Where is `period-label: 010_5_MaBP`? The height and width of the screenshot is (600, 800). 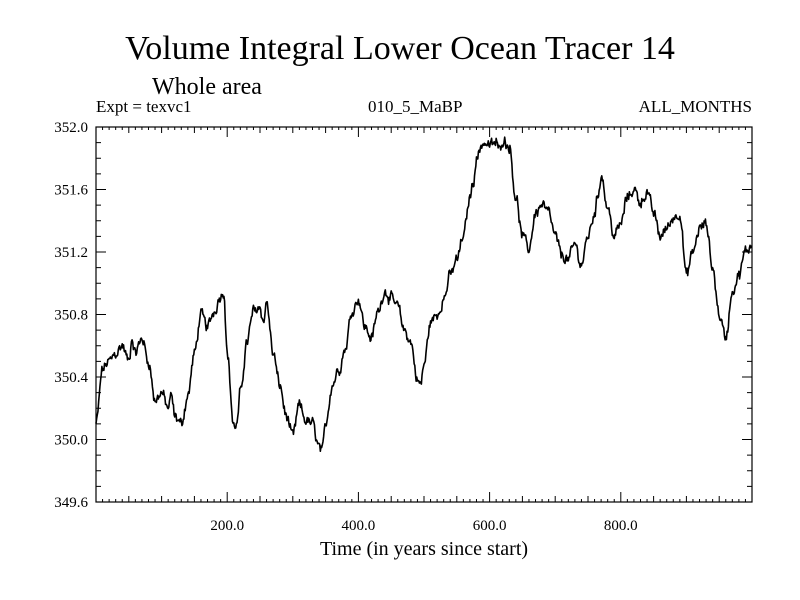
period-label: 010_5_MaBP is located at coordinates (415, 106).